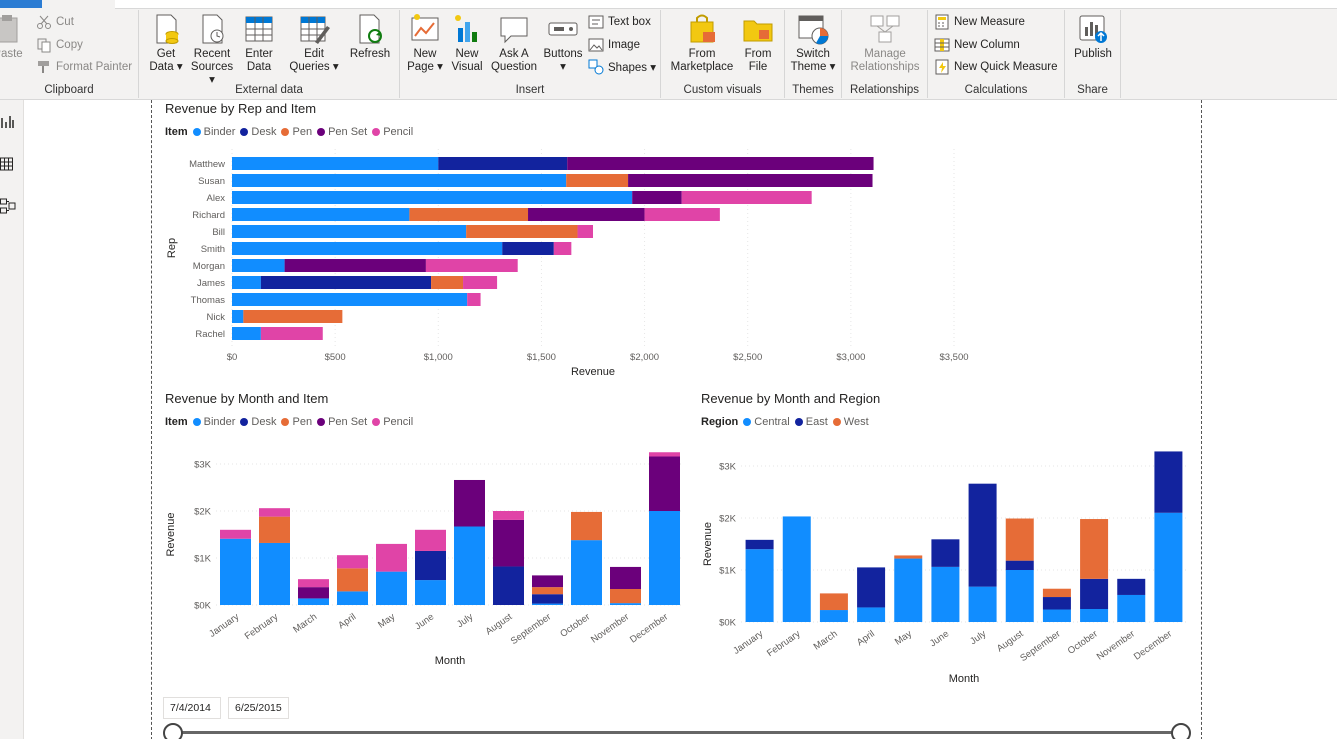  I want to click on legend-dot-pencil, so click(376, 132).